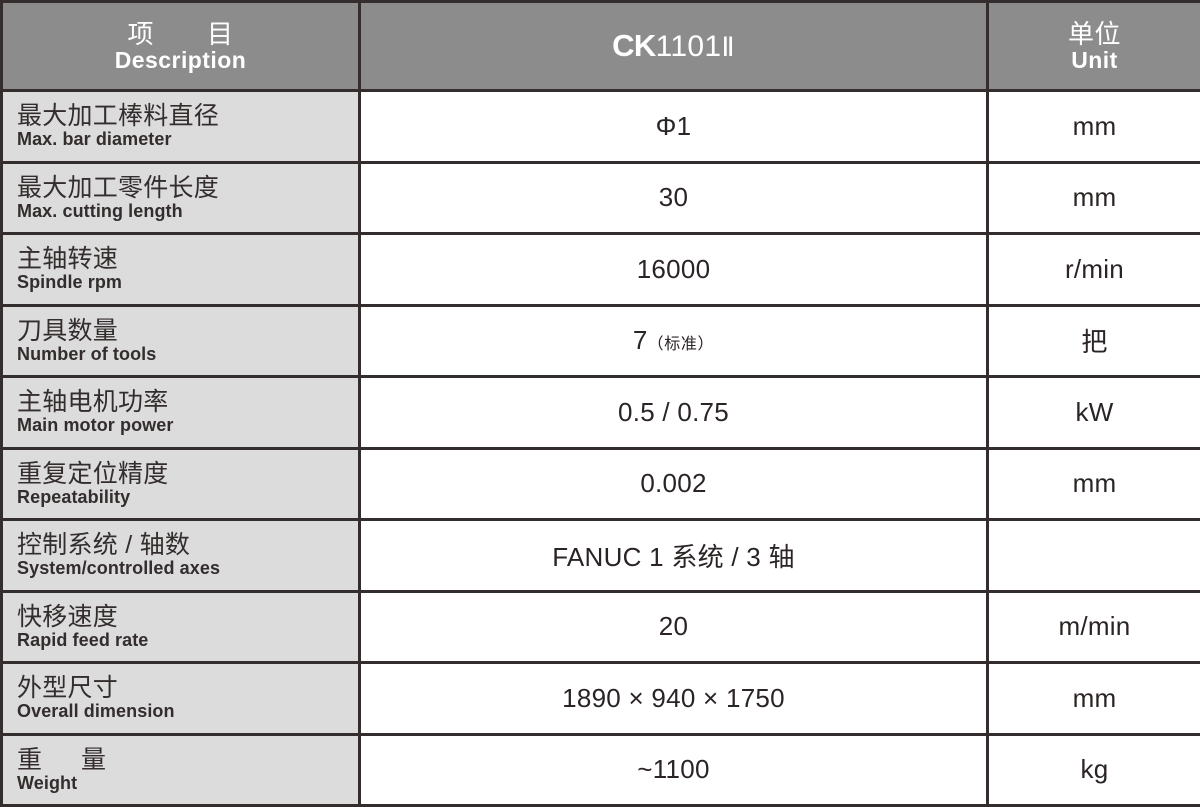 Image resolution: width=1200 pixels, height=807 pixels. I want to click on table-header: 项 目 Description CK1101Ⅱ 单位 Unit, so click(601, 46).